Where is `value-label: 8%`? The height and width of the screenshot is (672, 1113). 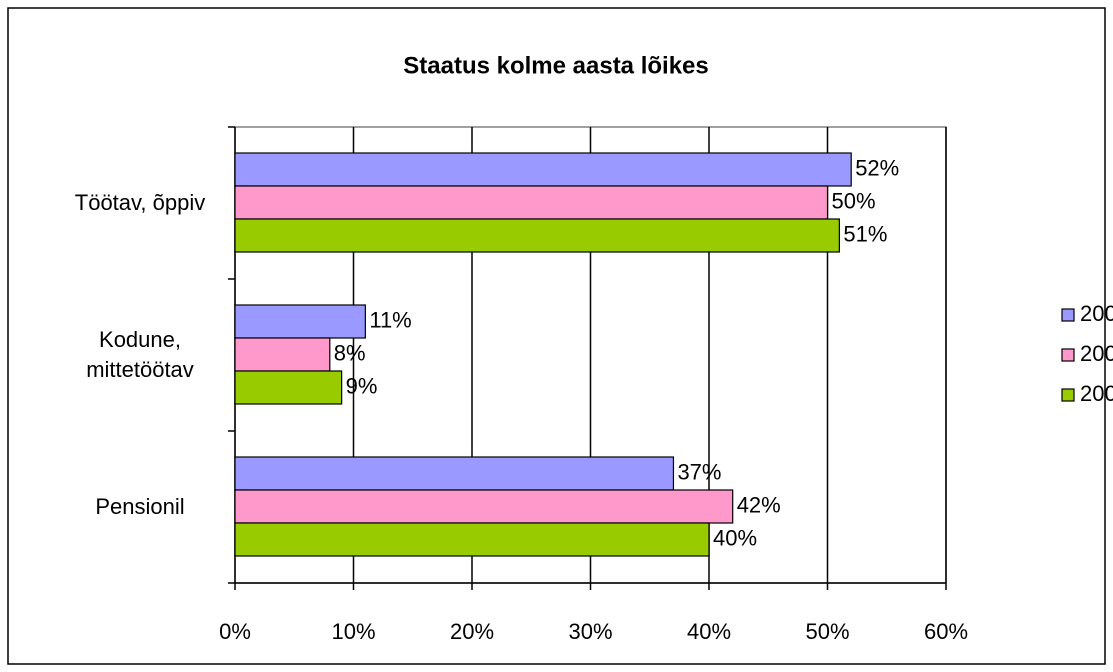
value-label: 8% is located at coordinates (350, 352).